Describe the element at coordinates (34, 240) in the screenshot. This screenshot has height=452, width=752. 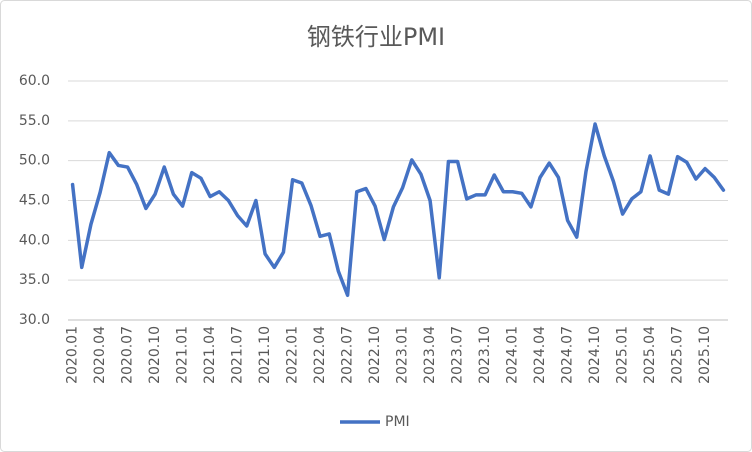
I see `y-tick-label: 40.0` at that location.